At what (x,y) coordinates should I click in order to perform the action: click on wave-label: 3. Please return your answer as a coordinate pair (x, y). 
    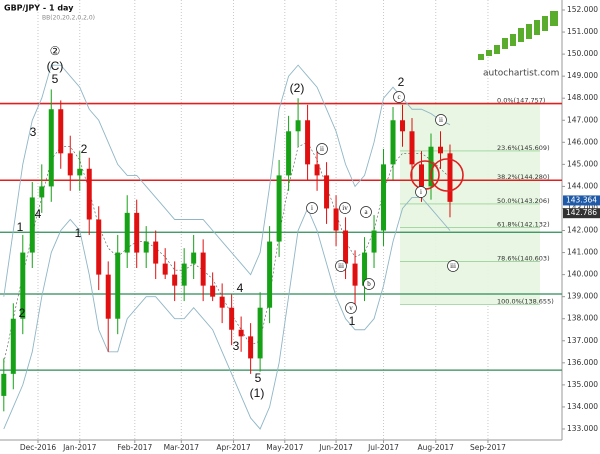
    Looking at the image, I should click on (236, 346).